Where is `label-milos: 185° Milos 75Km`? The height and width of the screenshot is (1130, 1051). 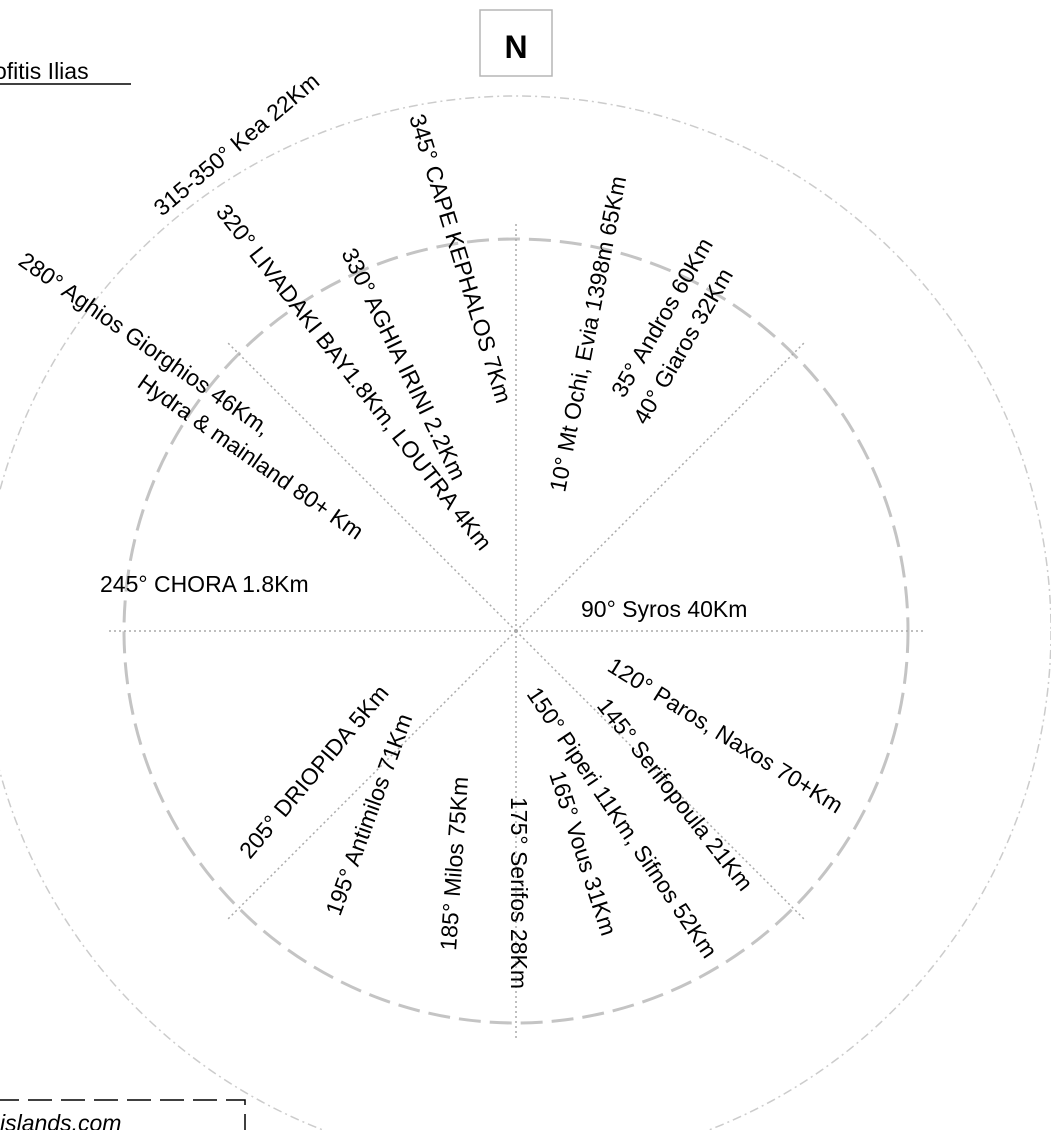 label-milos: 185° Milos 75Km is located at coordinates (454, 863).